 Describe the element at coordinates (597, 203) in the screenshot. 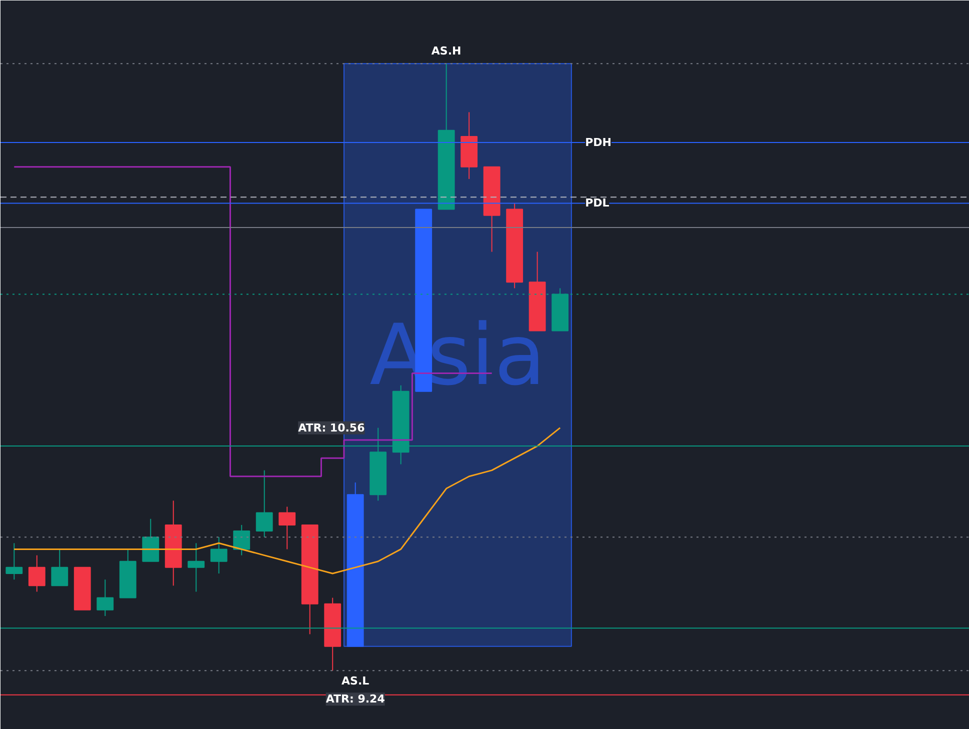

I see `ref-line-label: PDL` at that location.